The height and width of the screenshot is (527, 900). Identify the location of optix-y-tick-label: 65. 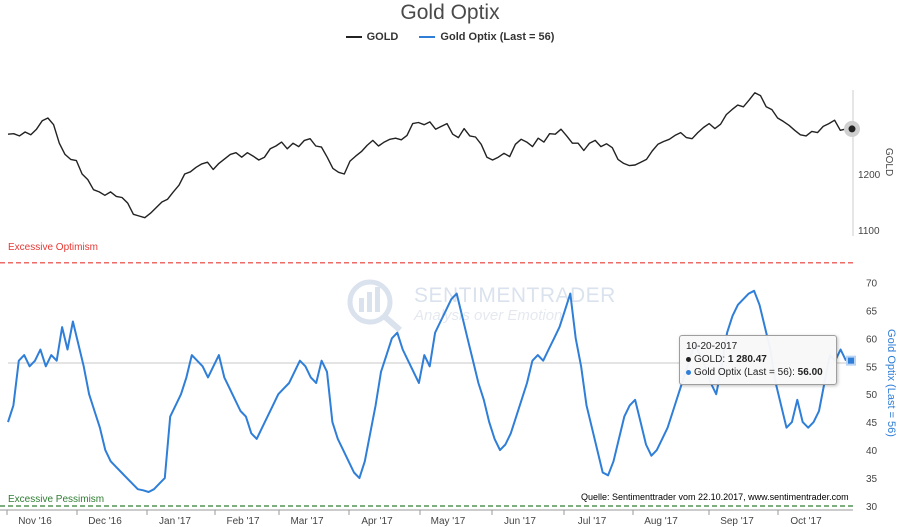
(872, 311).